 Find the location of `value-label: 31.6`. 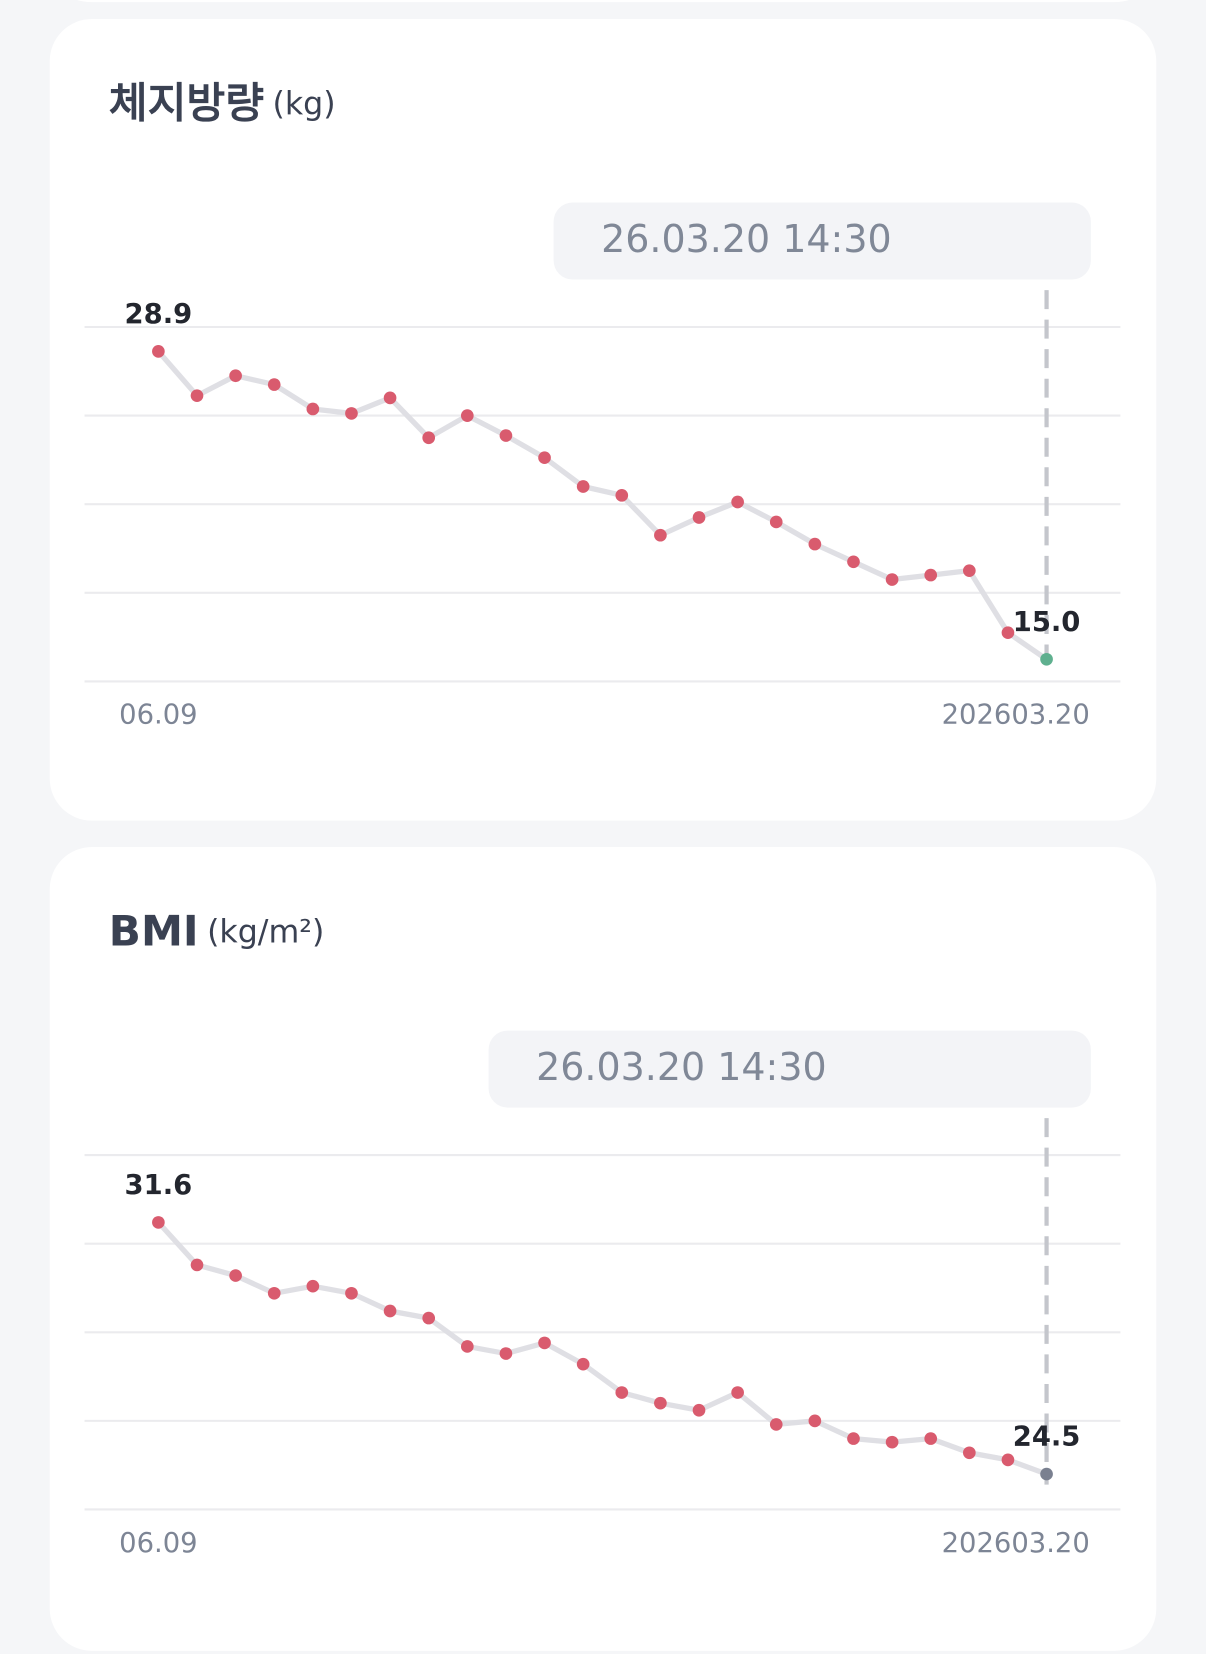

value-label: 31.6 is located at coordinates (159, 1185).